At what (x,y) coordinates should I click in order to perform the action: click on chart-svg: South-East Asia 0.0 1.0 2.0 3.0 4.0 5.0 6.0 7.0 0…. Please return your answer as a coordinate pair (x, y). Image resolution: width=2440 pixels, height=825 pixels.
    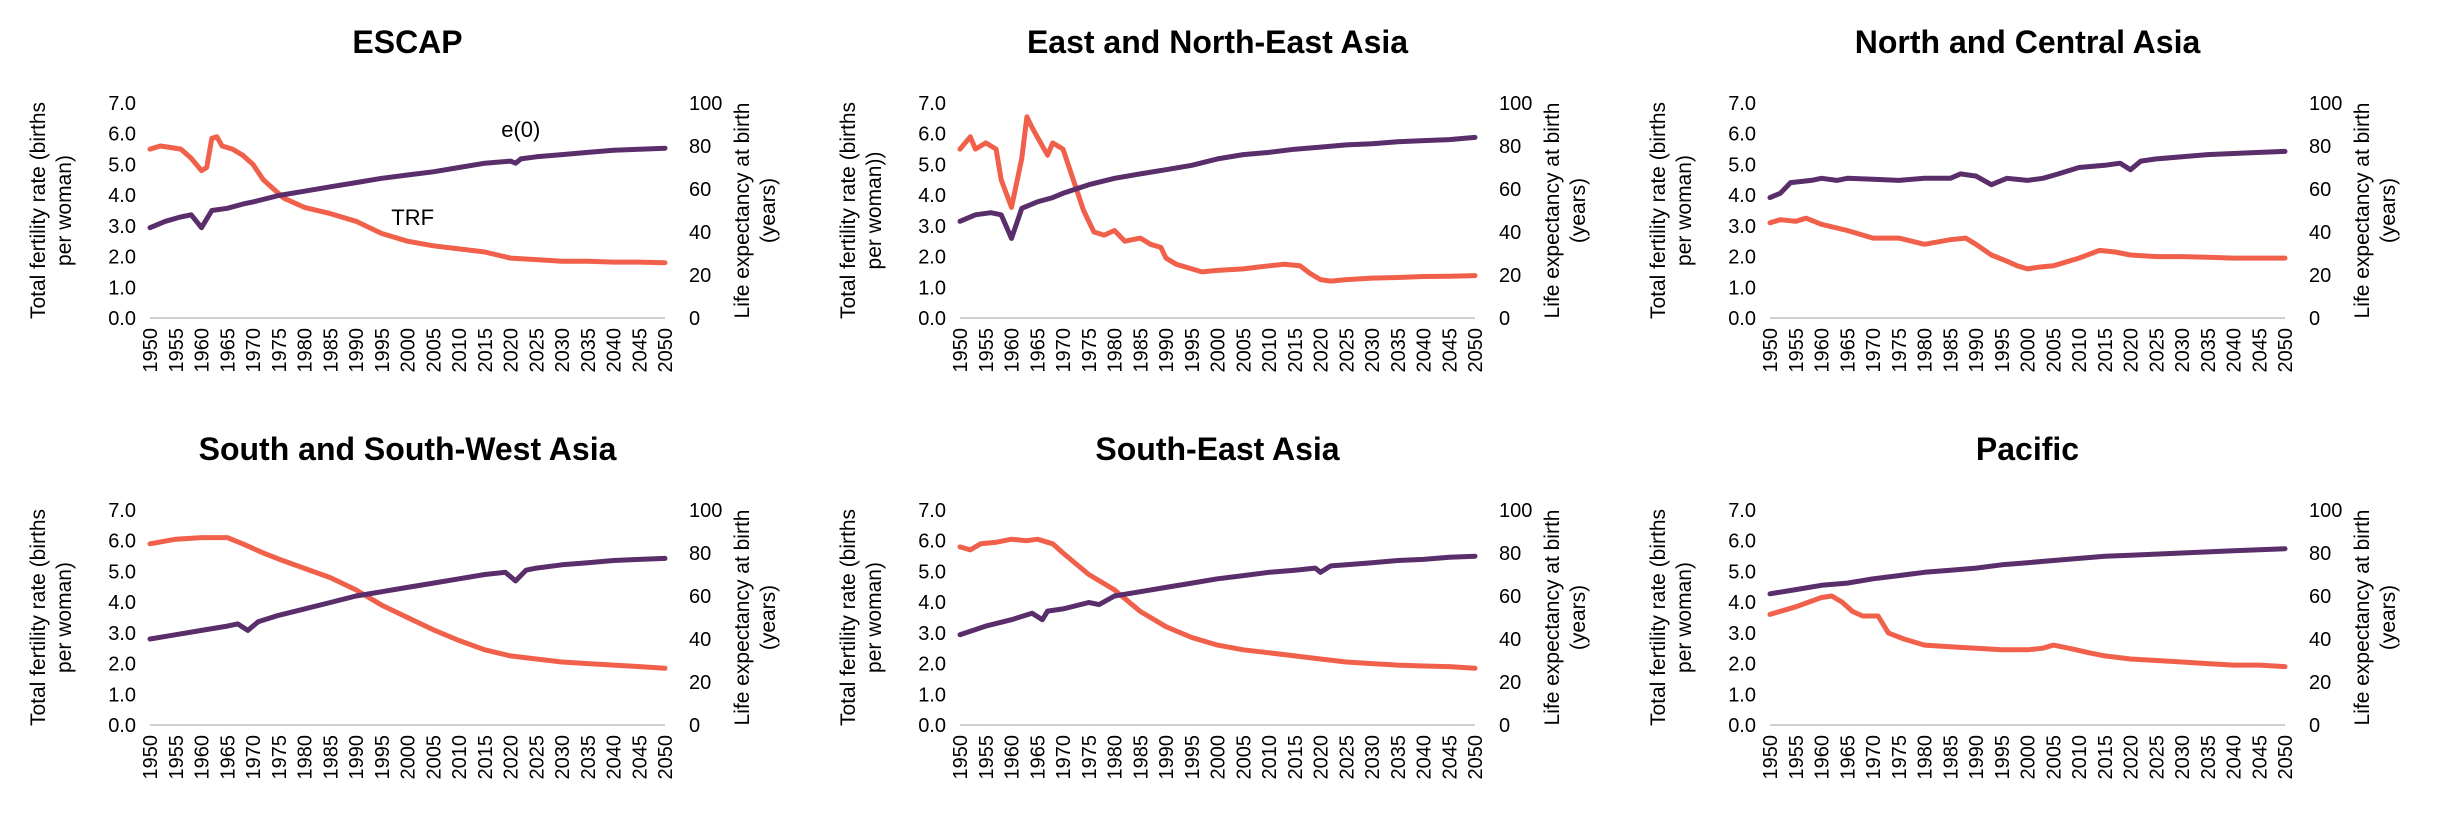
    Looking at the image, I should click on (1213, 605).